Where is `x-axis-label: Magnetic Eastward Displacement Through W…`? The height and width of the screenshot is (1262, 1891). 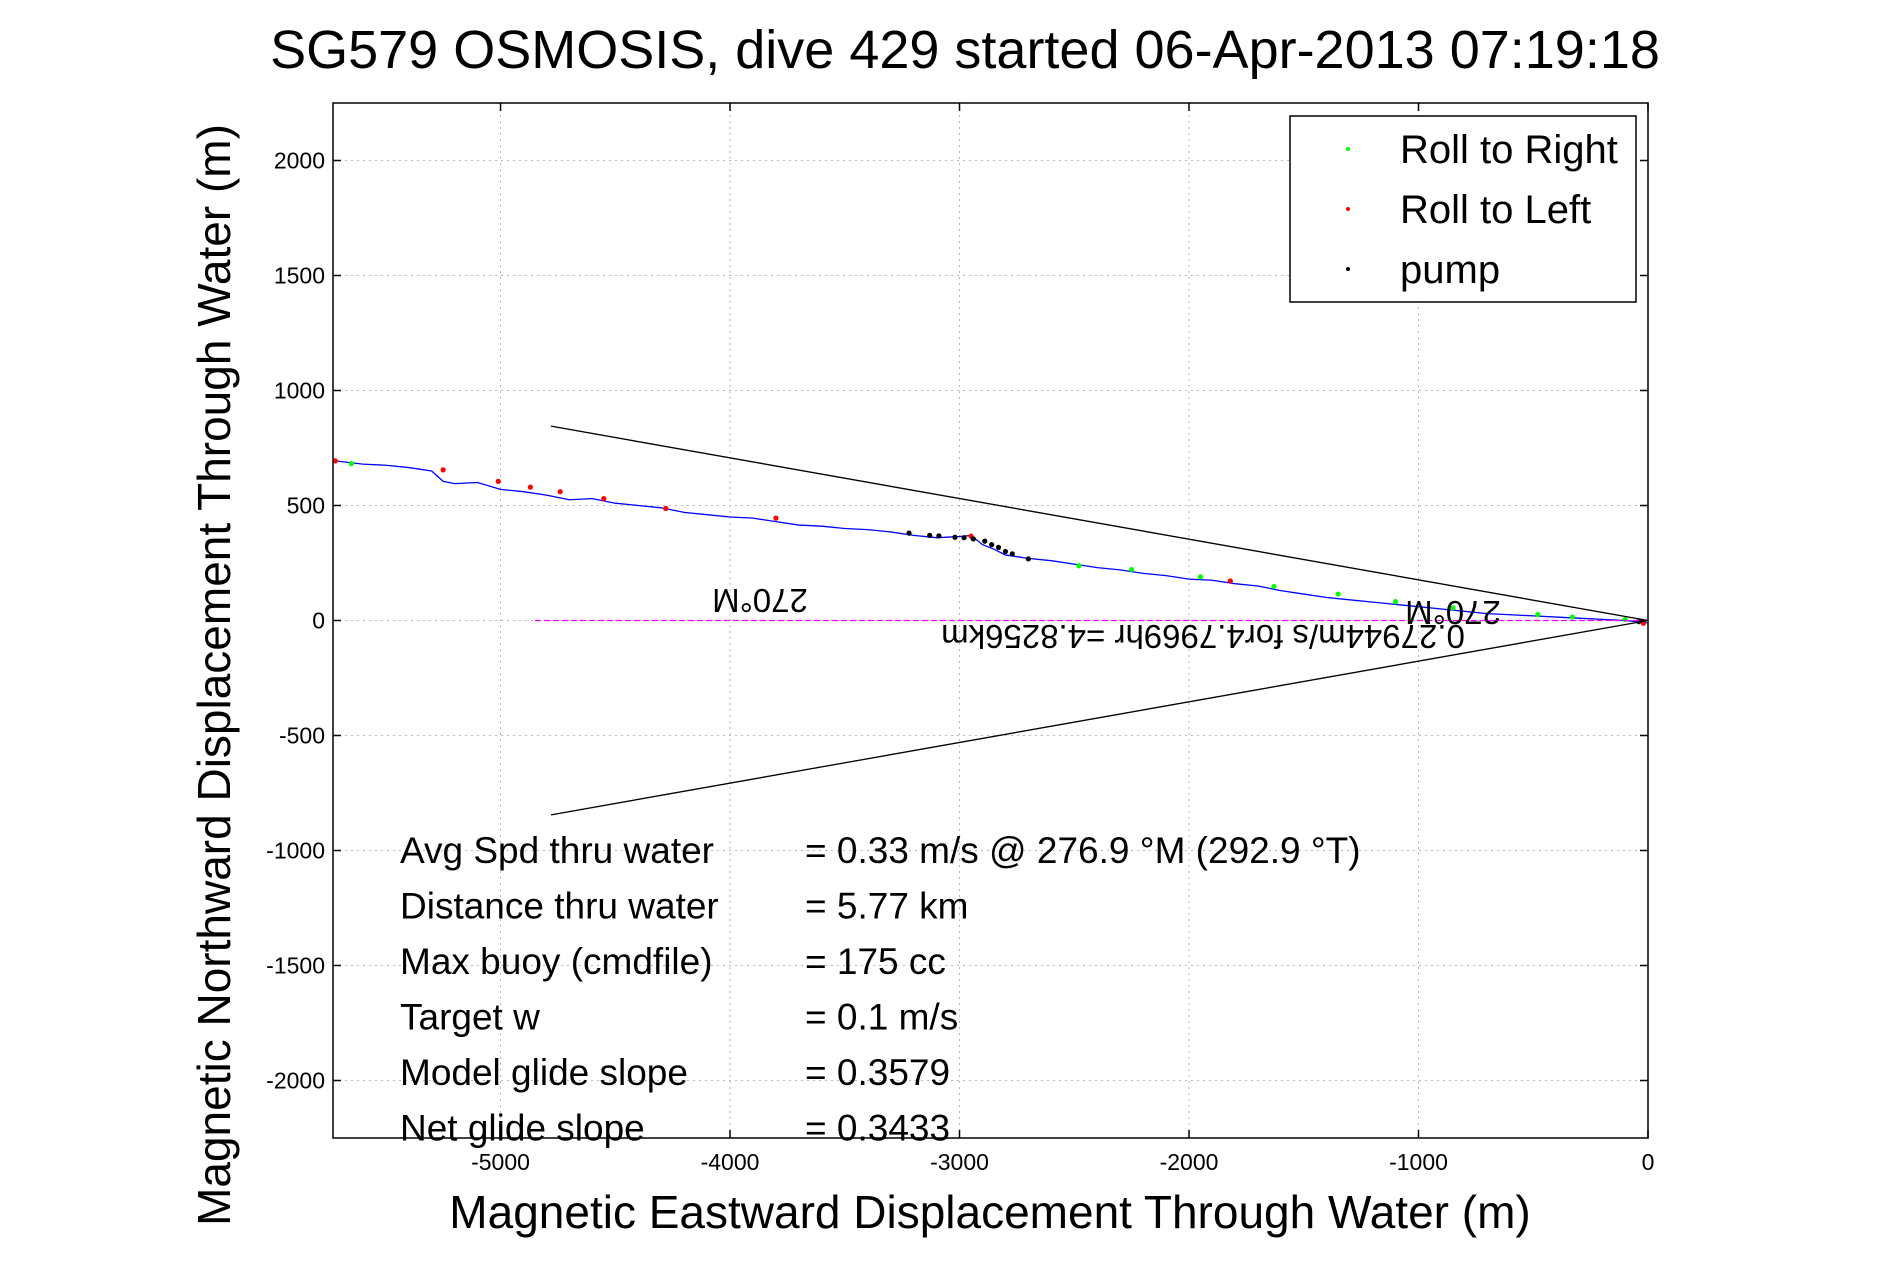 x-axis-label: Magnetic Eastward Displacement Through W… is located at coordinates (989, 1212).